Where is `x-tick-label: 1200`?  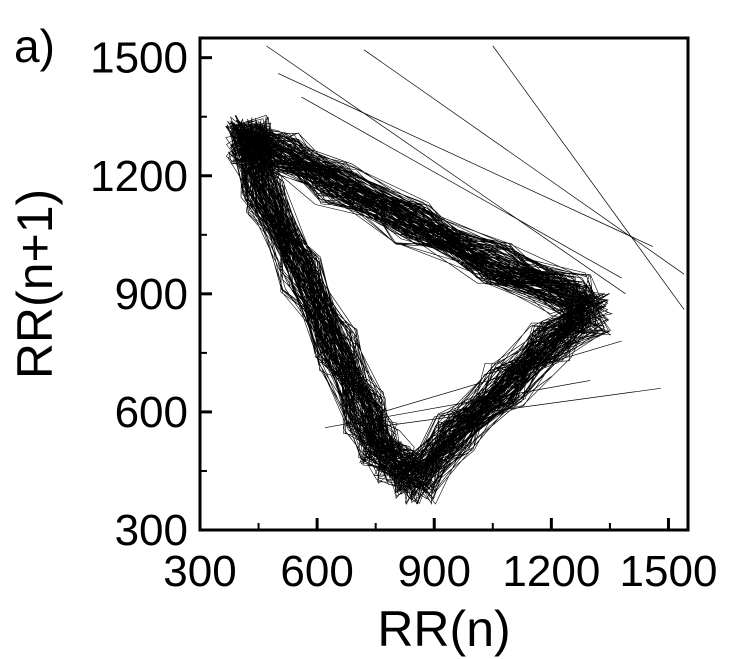
x-tick-label: 1200 is located at coordinates (551, 571).